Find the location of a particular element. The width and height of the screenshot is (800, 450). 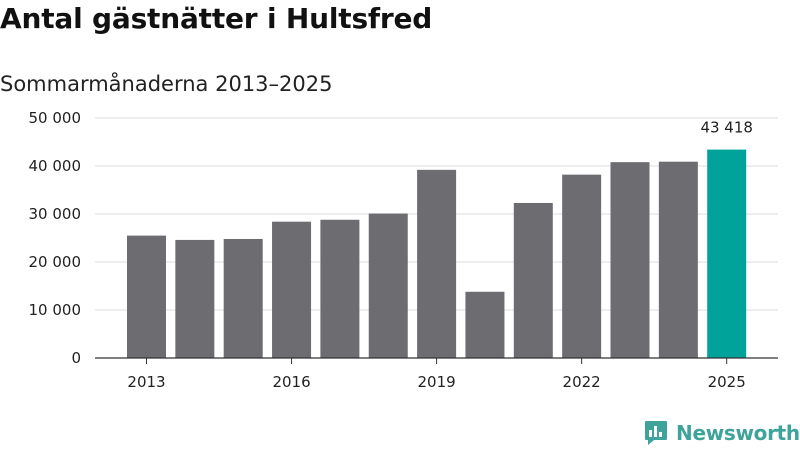

bar-2020 is located at coordinates (485, 324).